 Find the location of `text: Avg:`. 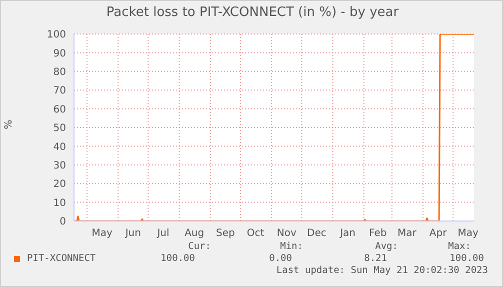

text: Avg: is located at coordinates (386, 246).